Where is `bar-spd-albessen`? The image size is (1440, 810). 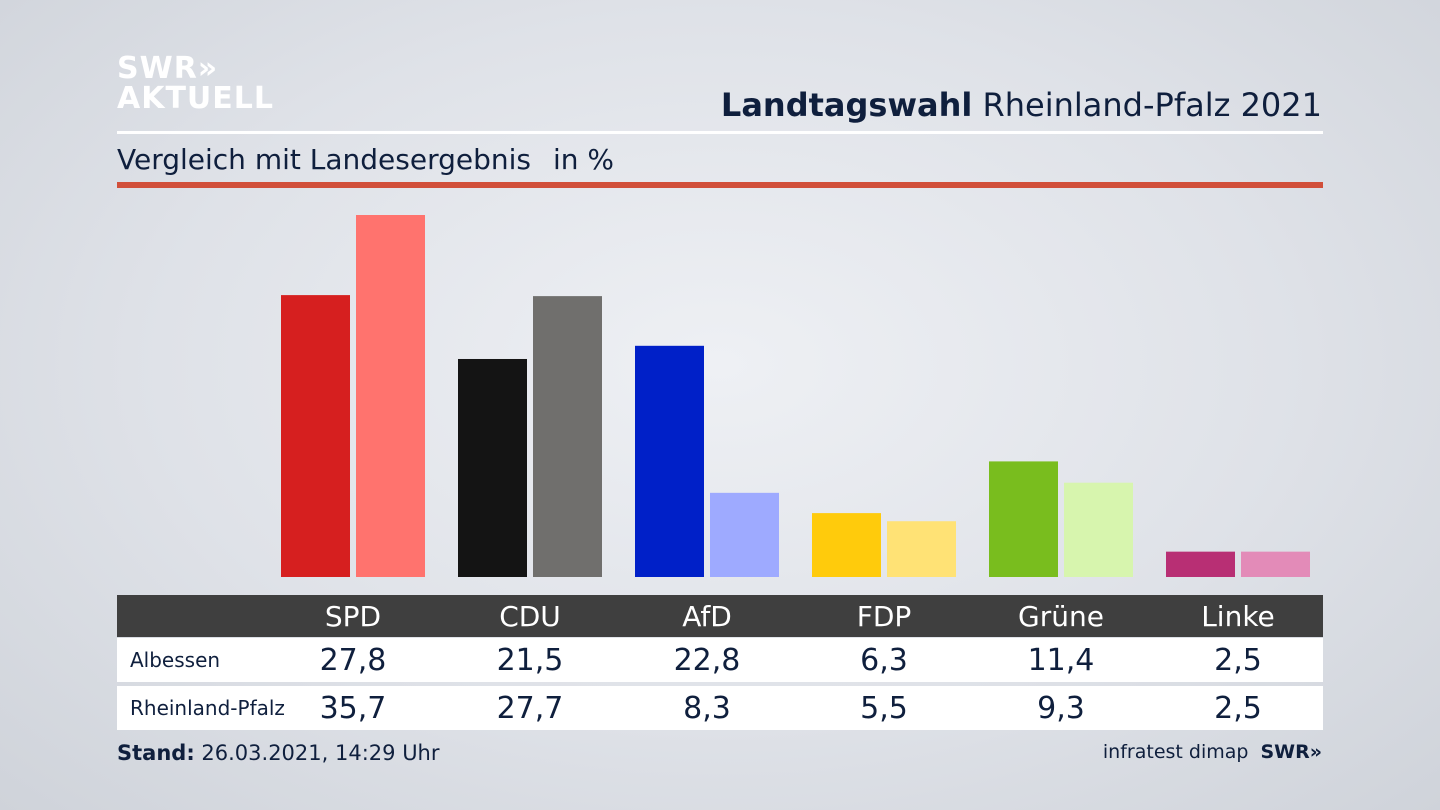 bar-spd-albessen is located at coordinates (315, 436).